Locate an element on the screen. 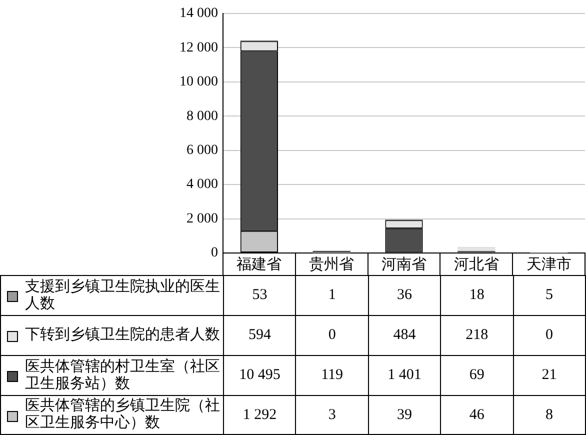  x-tick-label: 天津市 is located at coordinates (549, 264).